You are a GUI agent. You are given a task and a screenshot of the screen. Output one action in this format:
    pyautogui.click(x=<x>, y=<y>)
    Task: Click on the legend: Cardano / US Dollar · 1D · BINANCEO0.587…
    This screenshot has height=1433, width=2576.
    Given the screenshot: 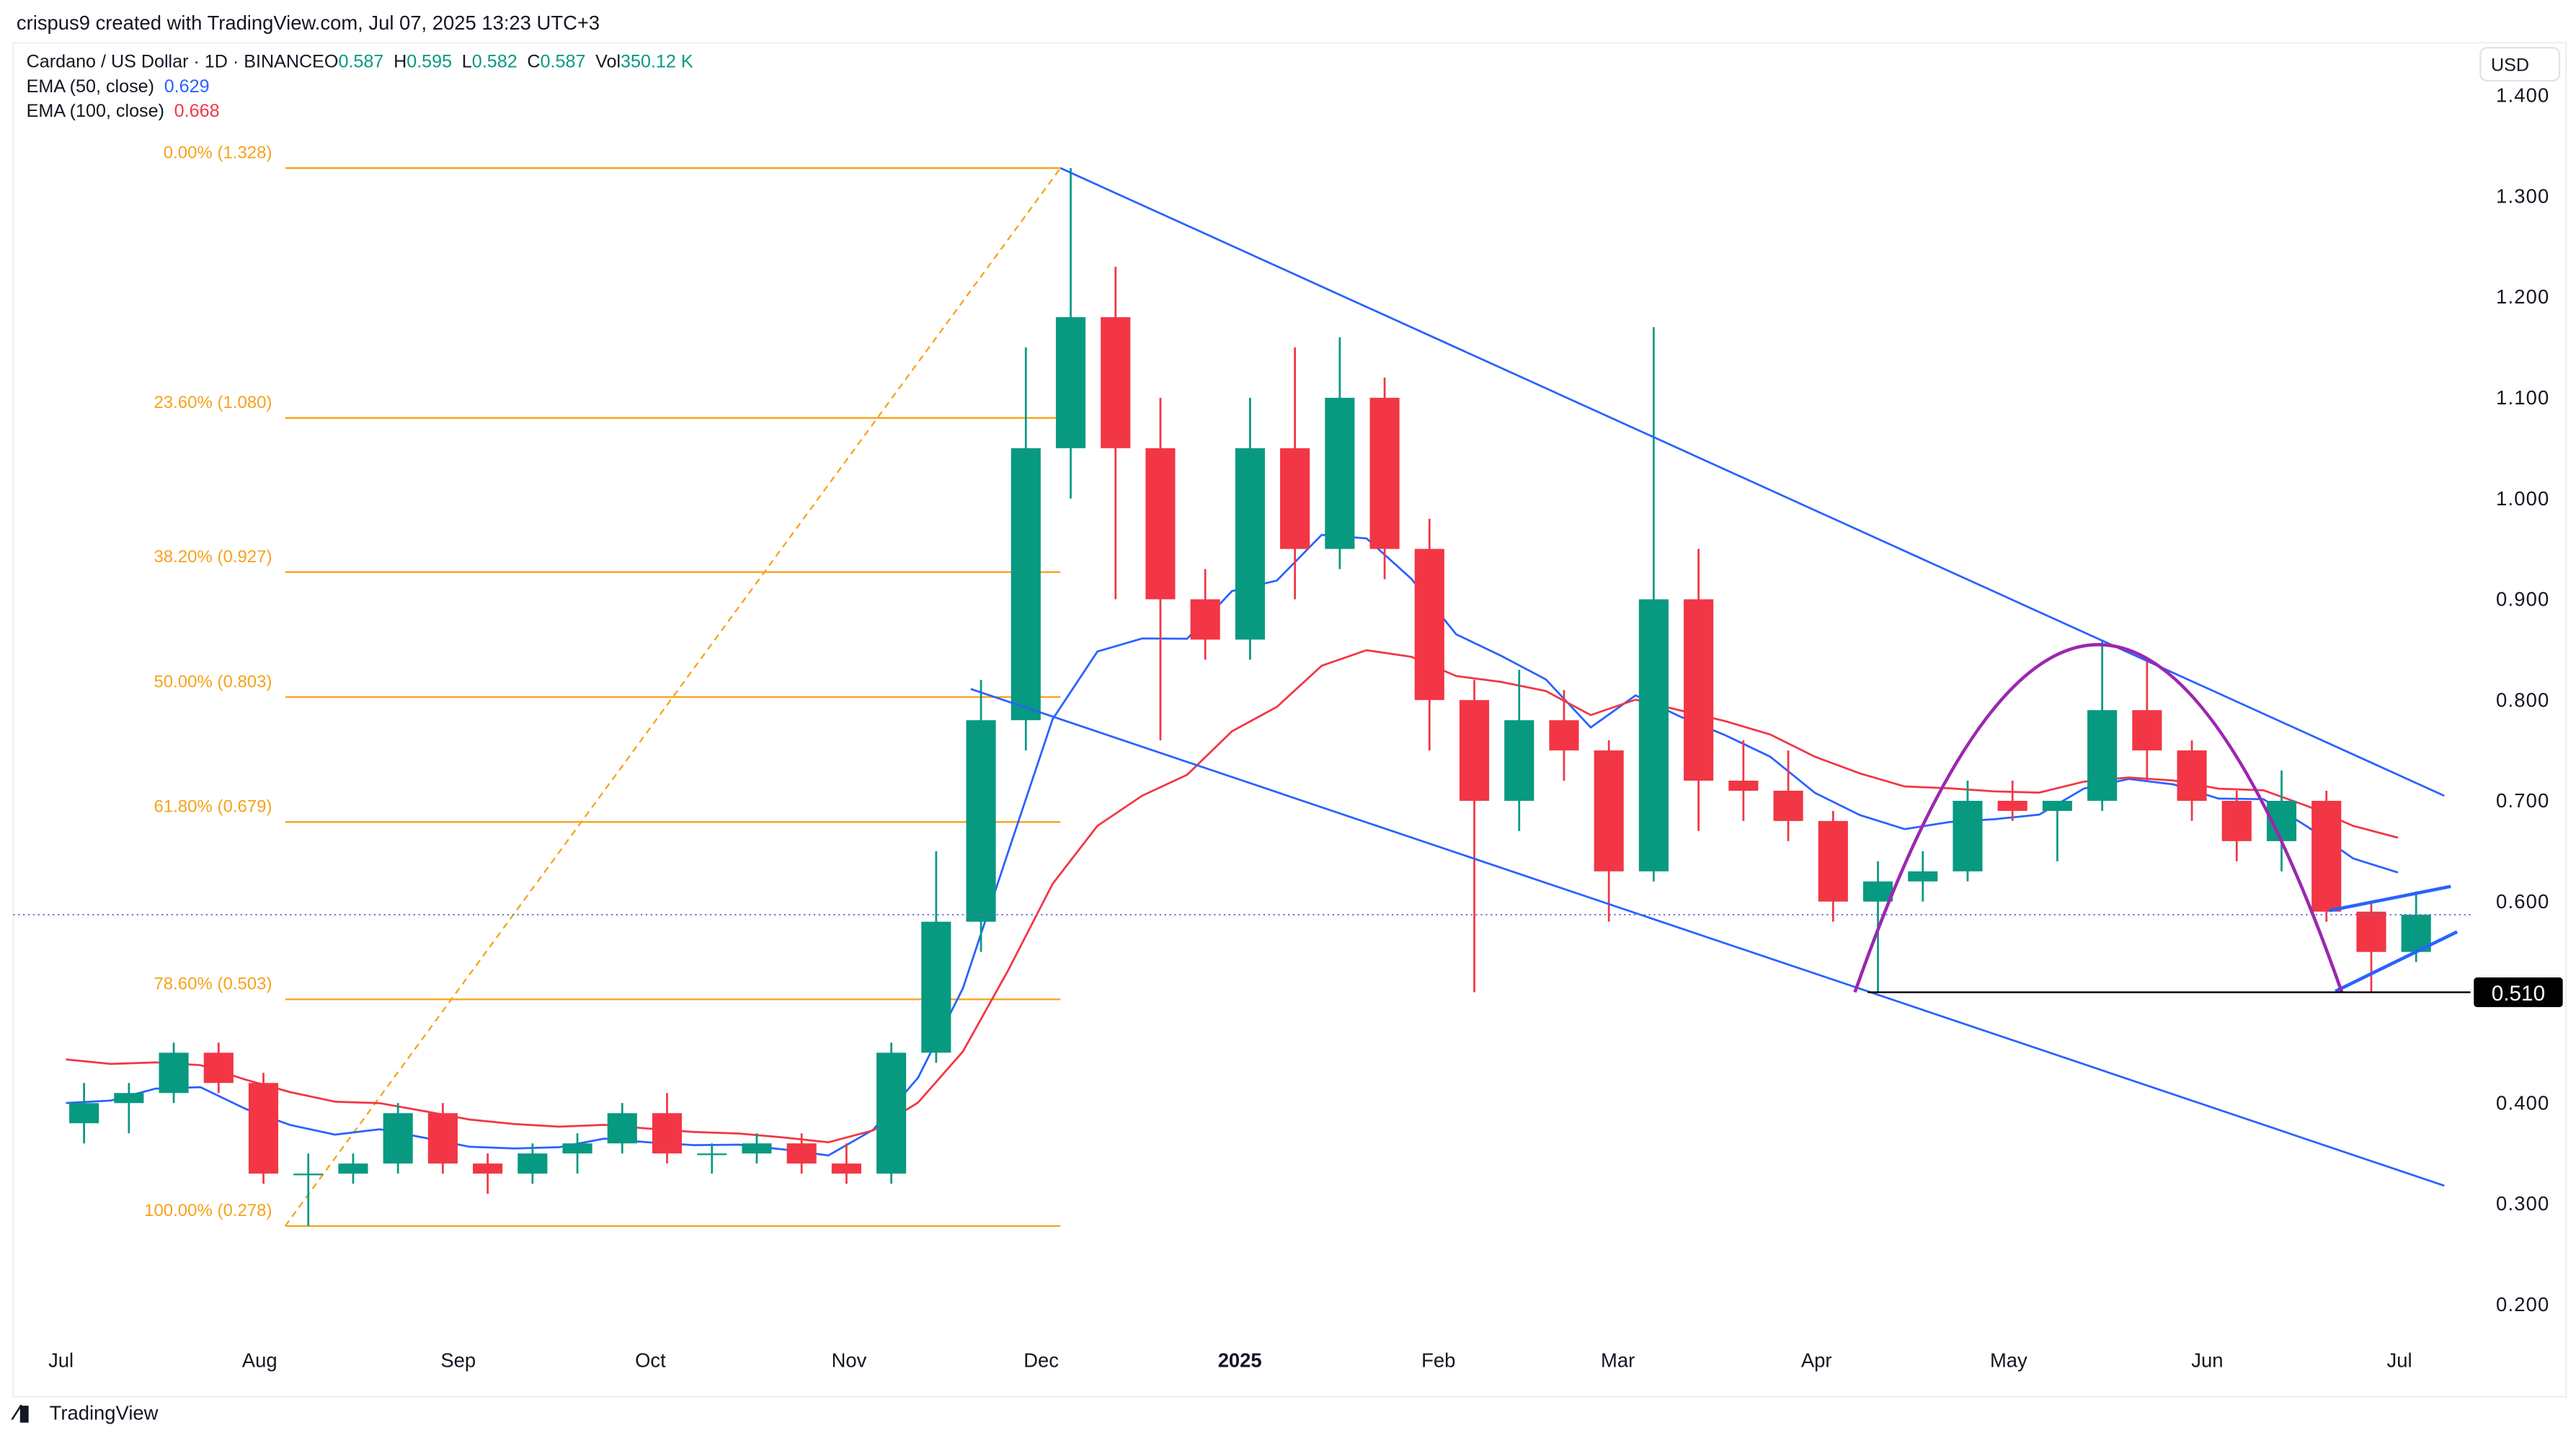 What is the action you would take?
    pyautogui.click(x=360, y=87)
    